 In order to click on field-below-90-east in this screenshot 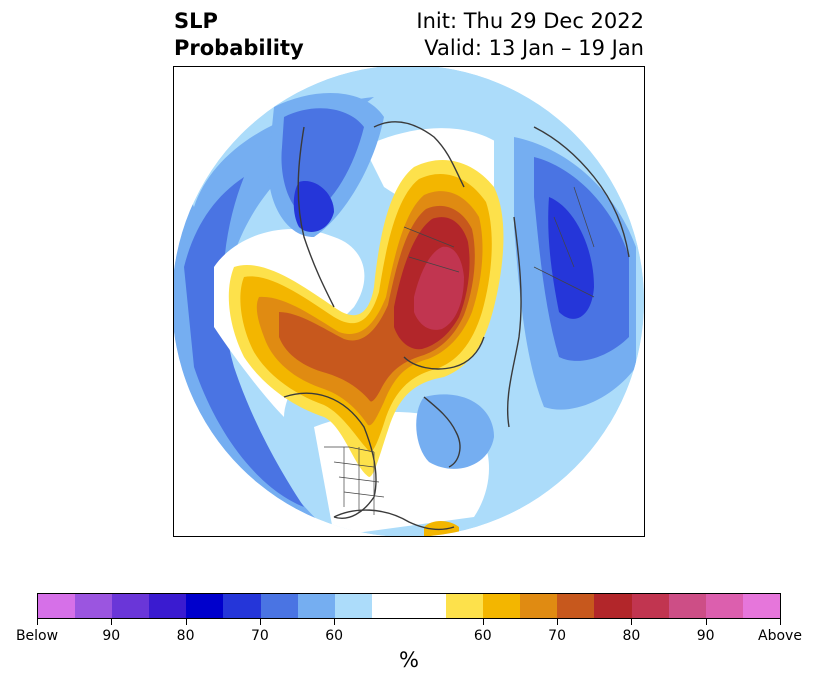, I will do `click(571, 258)`.